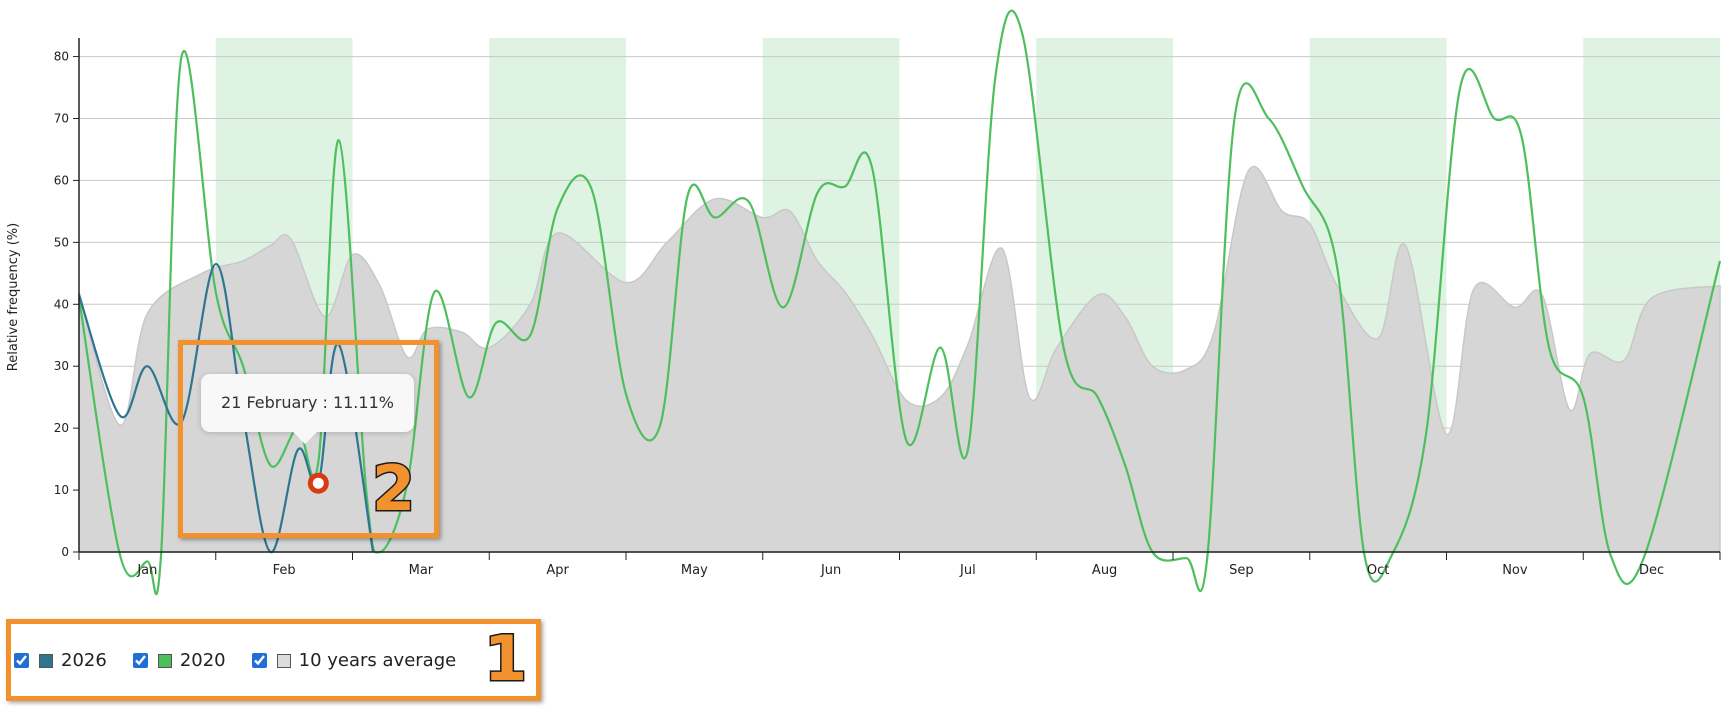 The height and width of the screenshot is (708, 1727). What do you see at coordinates (284, 570) in the screenshot?
I see `x-tick-label-feb: Feb` at bounding box center [284, 570].